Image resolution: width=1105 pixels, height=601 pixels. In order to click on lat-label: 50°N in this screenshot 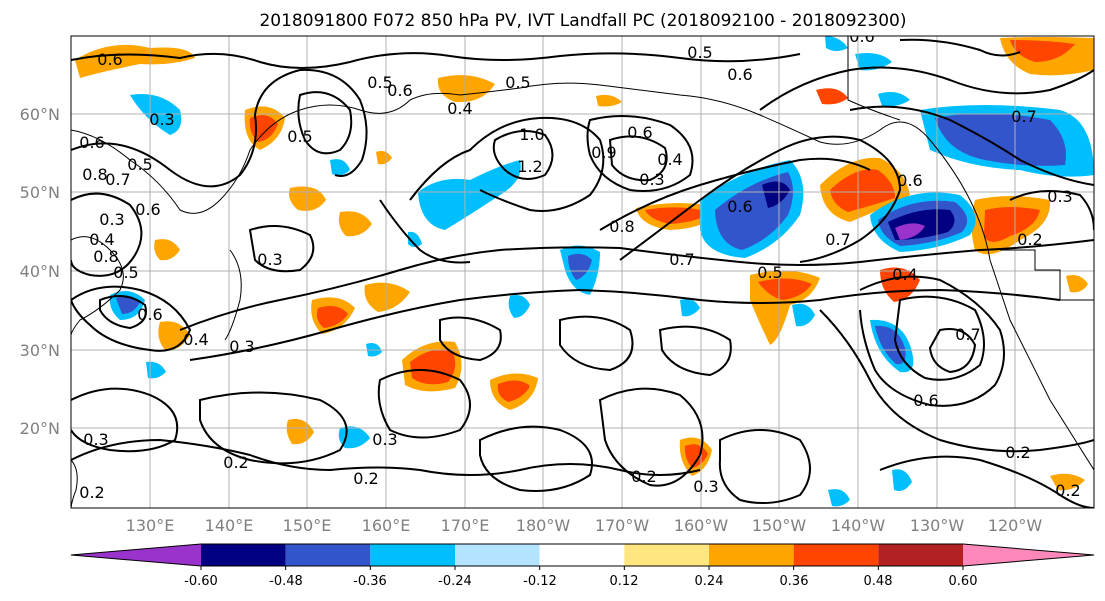, I will do `click(40, 192)`.